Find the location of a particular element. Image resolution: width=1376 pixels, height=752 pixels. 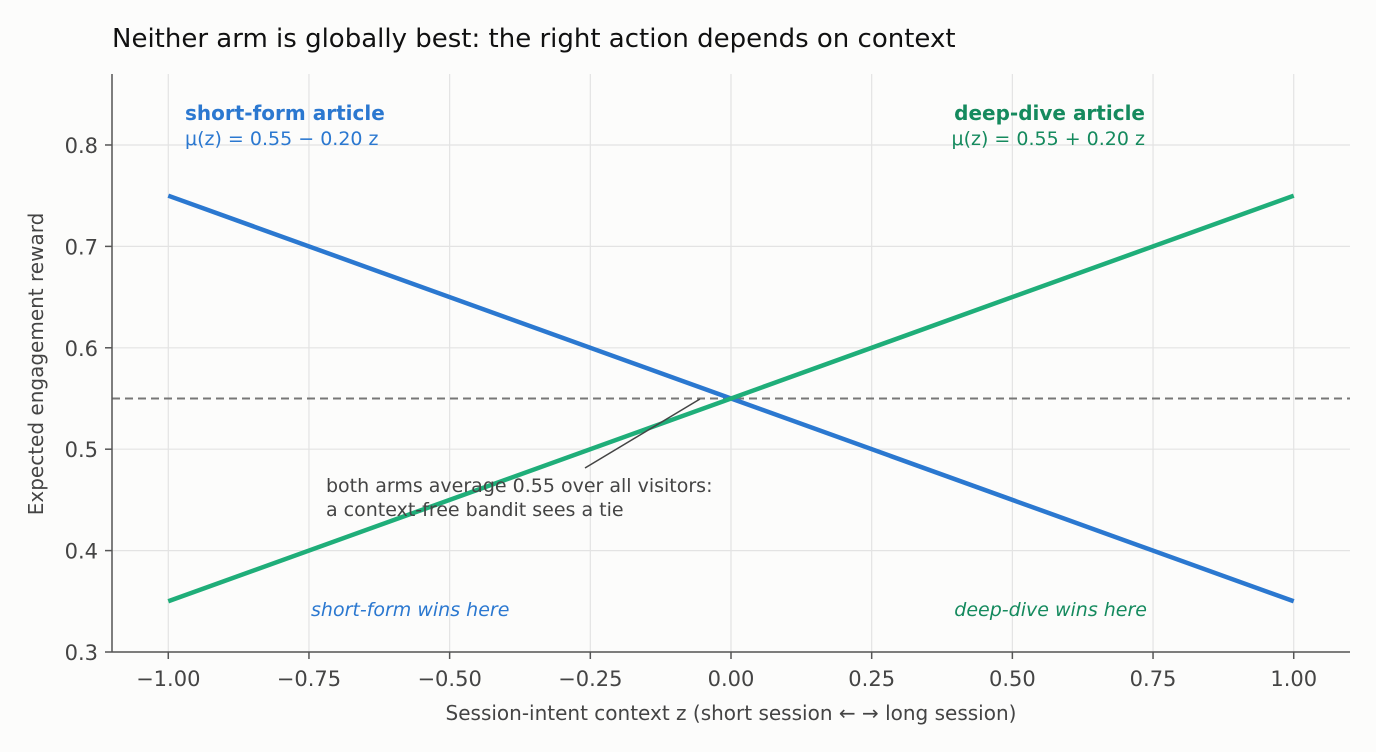

y-axis-label: Expected engagement reward is located at coordinates (36, 364).